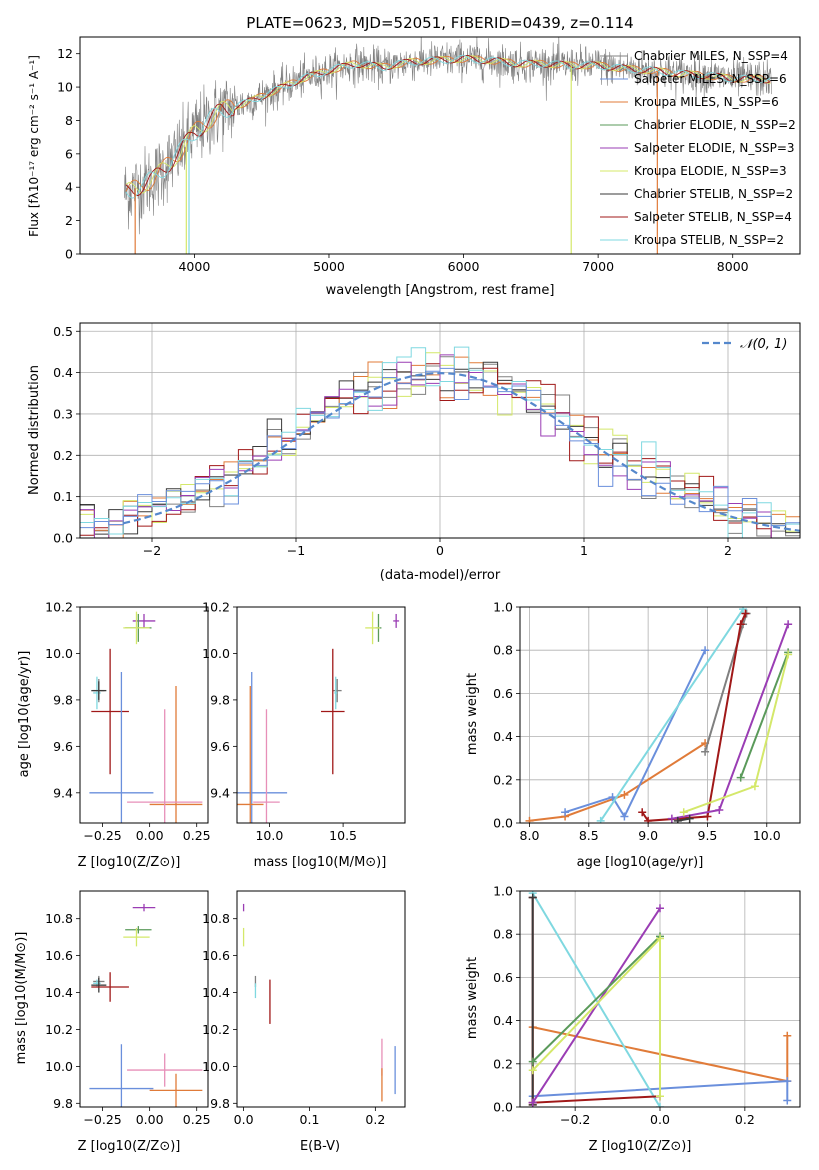 This screenshot has width=819, height=1170. What do you see at coordinates (150, 1119) in the screenshot?
I see `x-tick-label: 0.00` at bounding box center [150, 1119].